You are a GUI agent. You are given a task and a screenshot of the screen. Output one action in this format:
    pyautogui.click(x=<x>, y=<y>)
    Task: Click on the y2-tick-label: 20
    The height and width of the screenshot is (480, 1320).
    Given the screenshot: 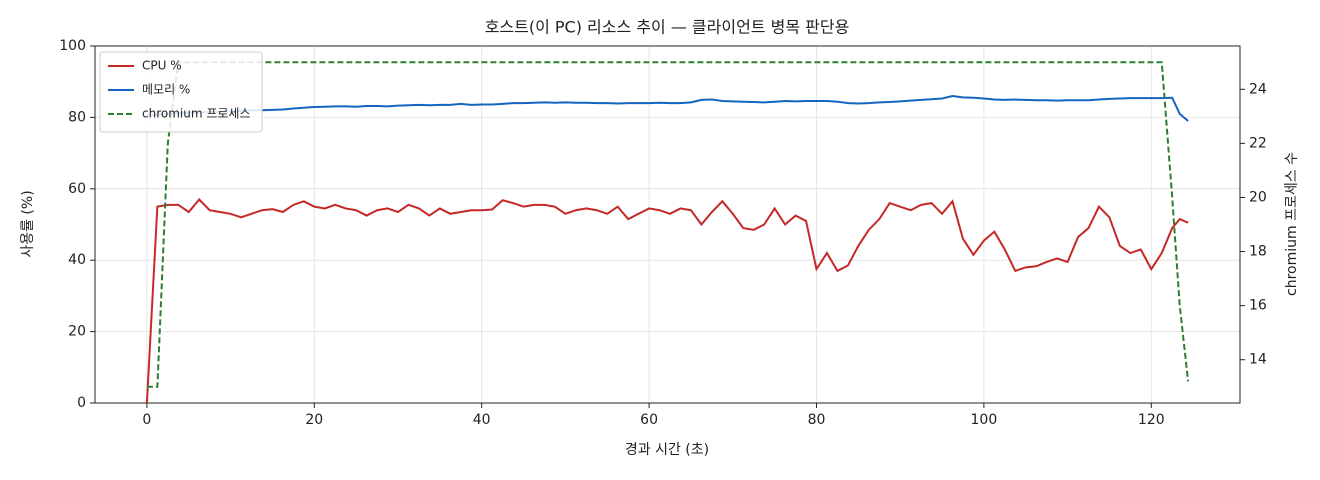 What is the action you would take?
    pyautogui.click(x=1258, y=197)
    